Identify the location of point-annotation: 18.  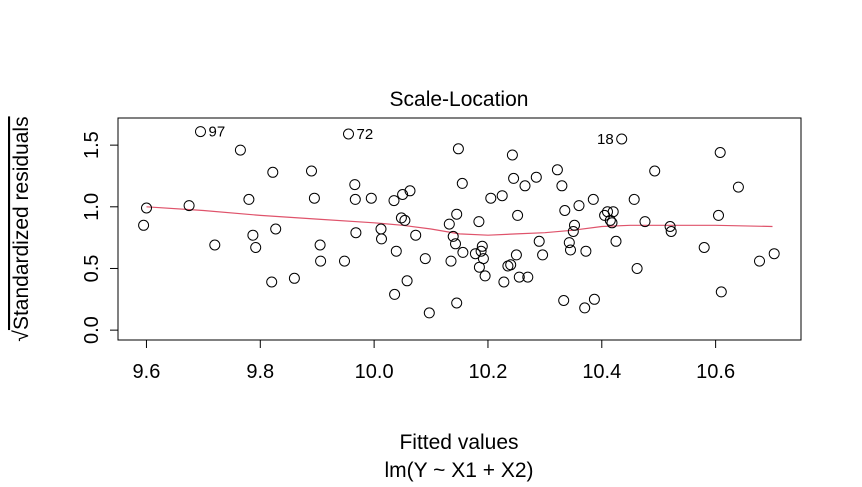
(605, 139).